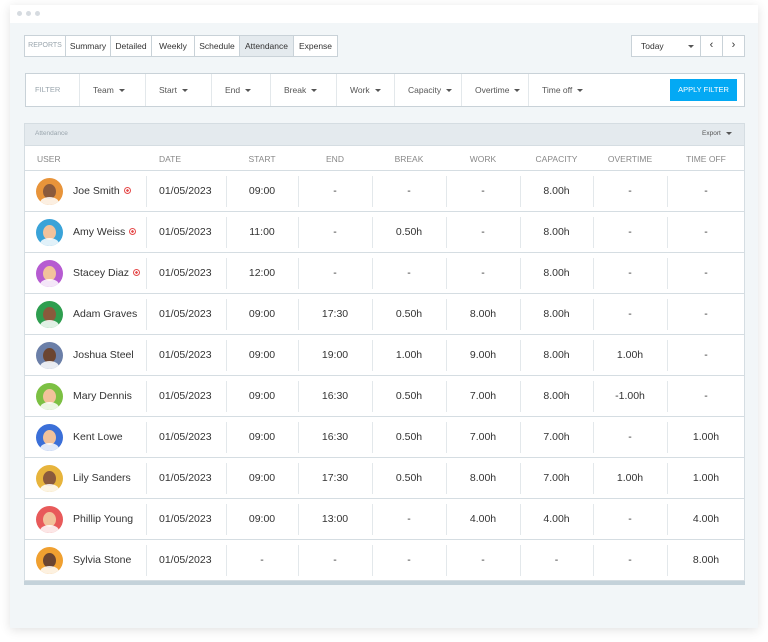 The width and height of the screenshot is (768, 642). Describe the element at coordinates (173, 46) in the screenshot. I see `tab: Weekly` at that location.